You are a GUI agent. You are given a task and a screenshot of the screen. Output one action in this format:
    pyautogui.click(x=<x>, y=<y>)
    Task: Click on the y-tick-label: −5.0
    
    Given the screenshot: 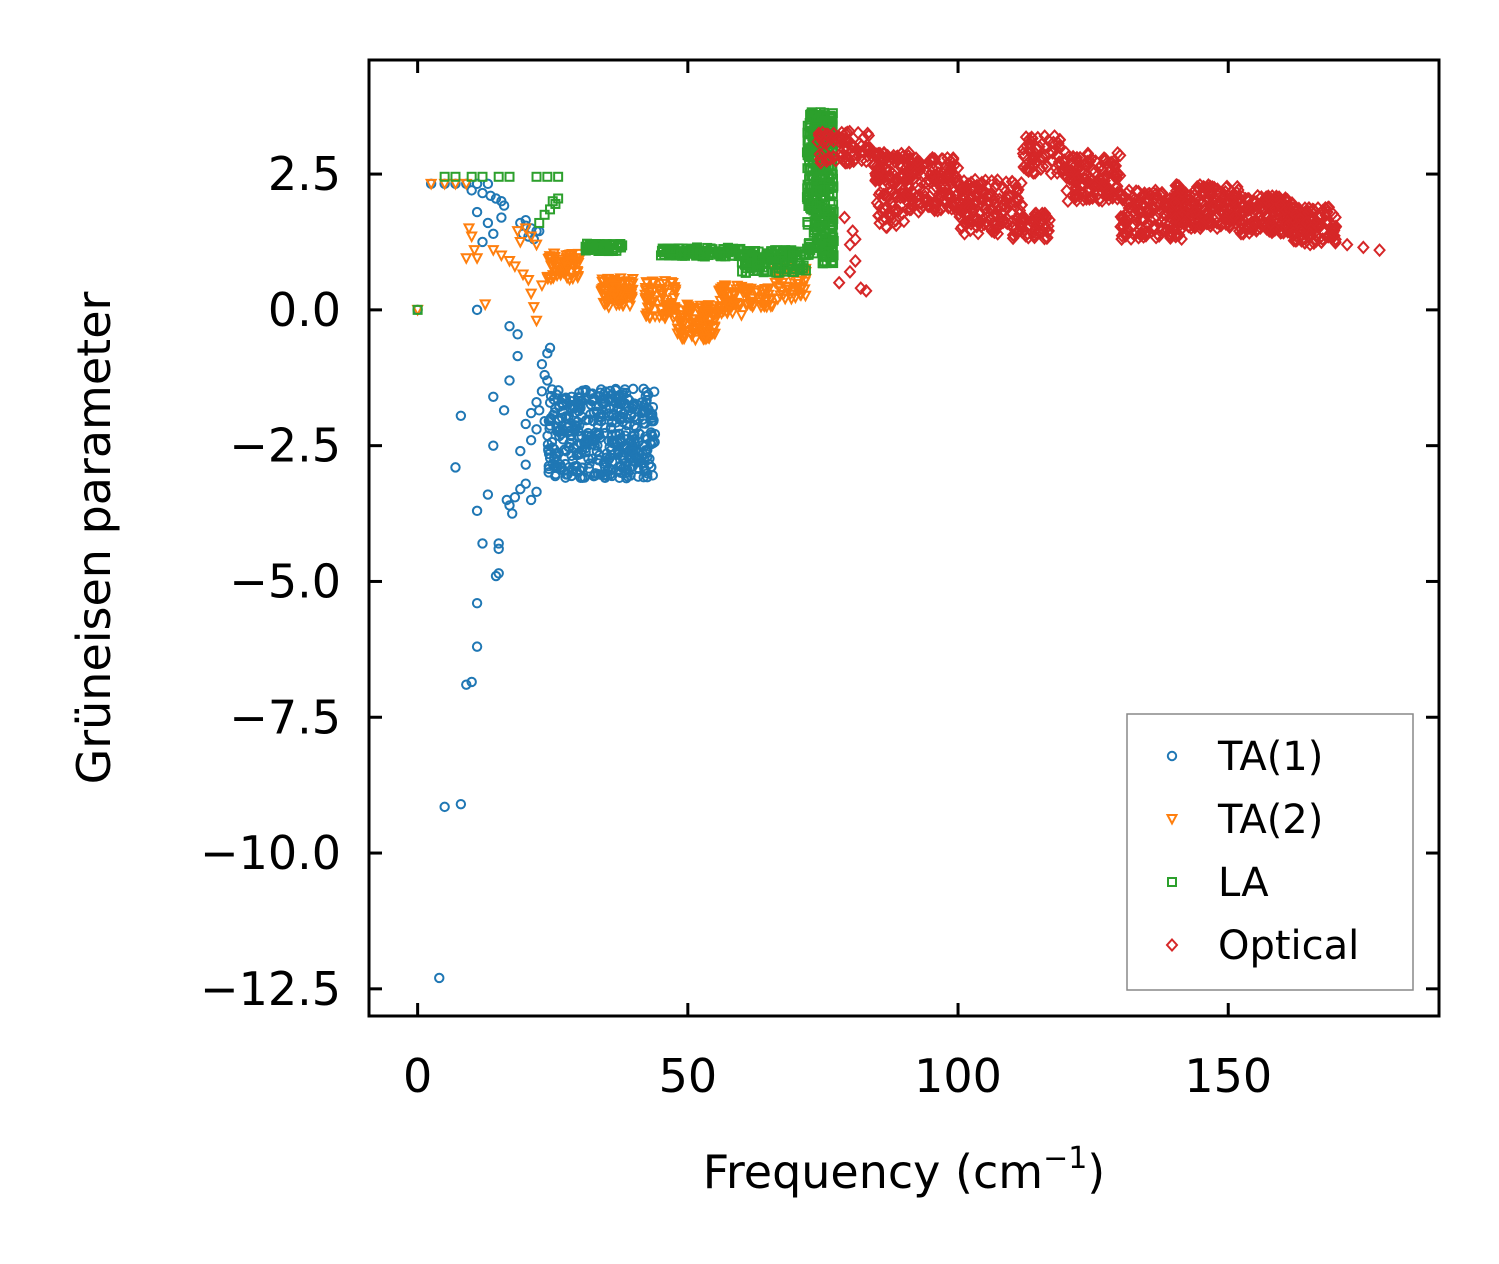 What is the action you would take?
    pyautogui.click(x=285, y=581)
    